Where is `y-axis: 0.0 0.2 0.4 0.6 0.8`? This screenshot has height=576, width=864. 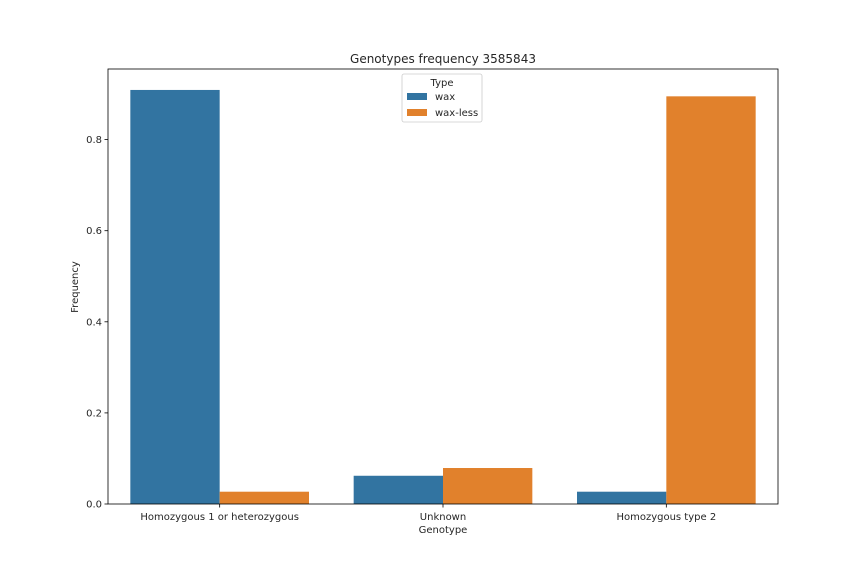
y-axis: 0.0 0.2 0.4 0.6 0.8 is located at coordinates (97, 323).